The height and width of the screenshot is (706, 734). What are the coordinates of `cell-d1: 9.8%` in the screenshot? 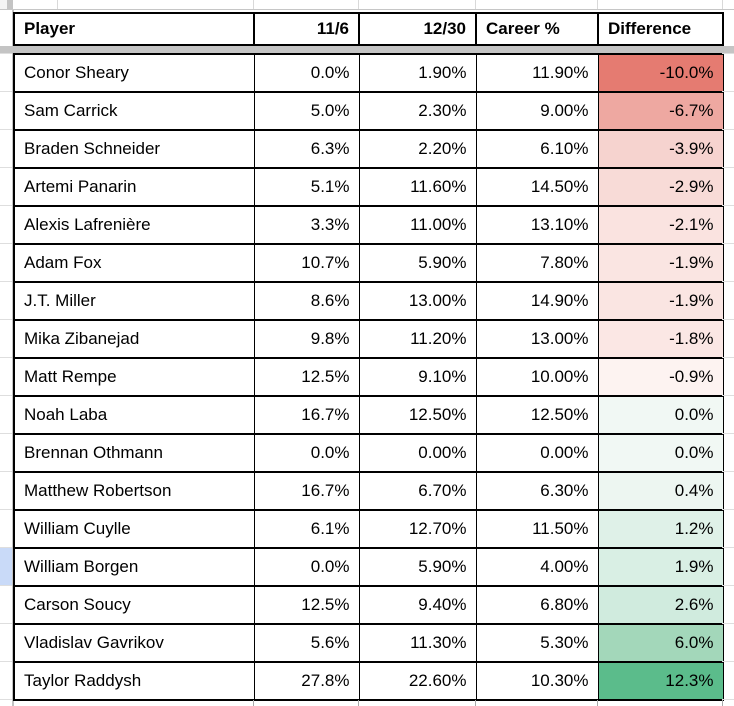 It's located at (306, 339).